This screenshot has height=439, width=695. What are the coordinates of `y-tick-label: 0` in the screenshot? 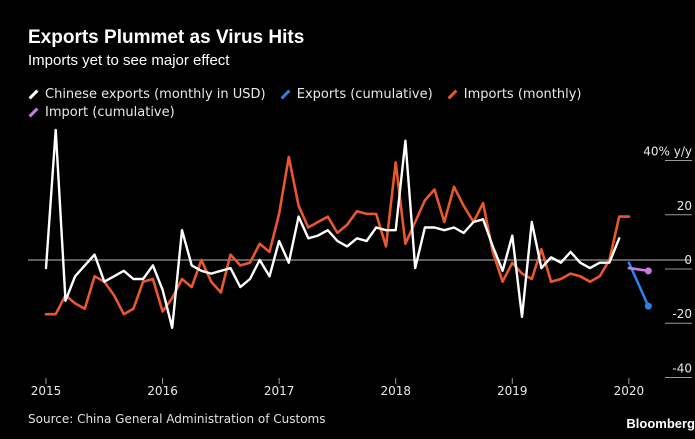 It's located at (688, 260).